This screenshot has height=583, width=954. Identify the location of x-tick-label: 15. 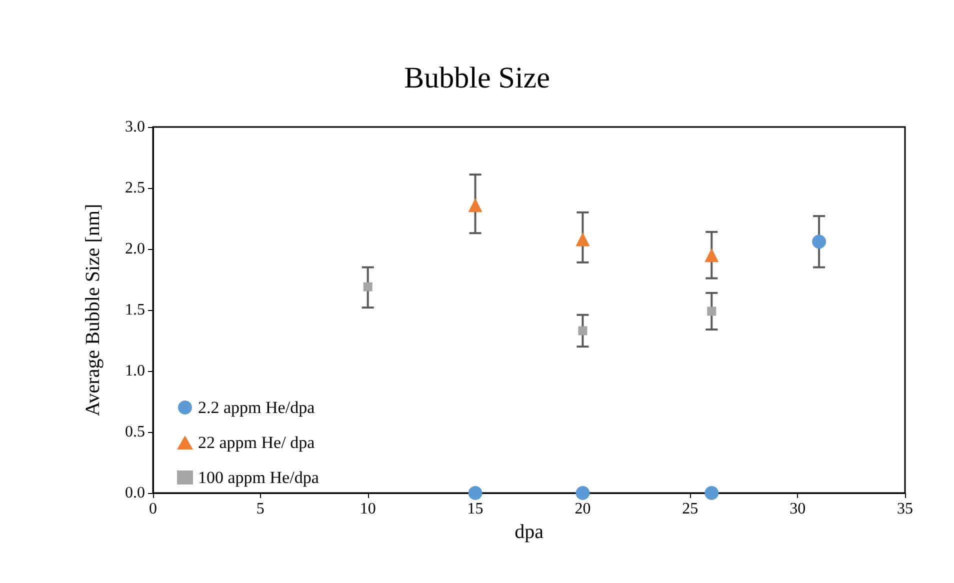
(475, 509).